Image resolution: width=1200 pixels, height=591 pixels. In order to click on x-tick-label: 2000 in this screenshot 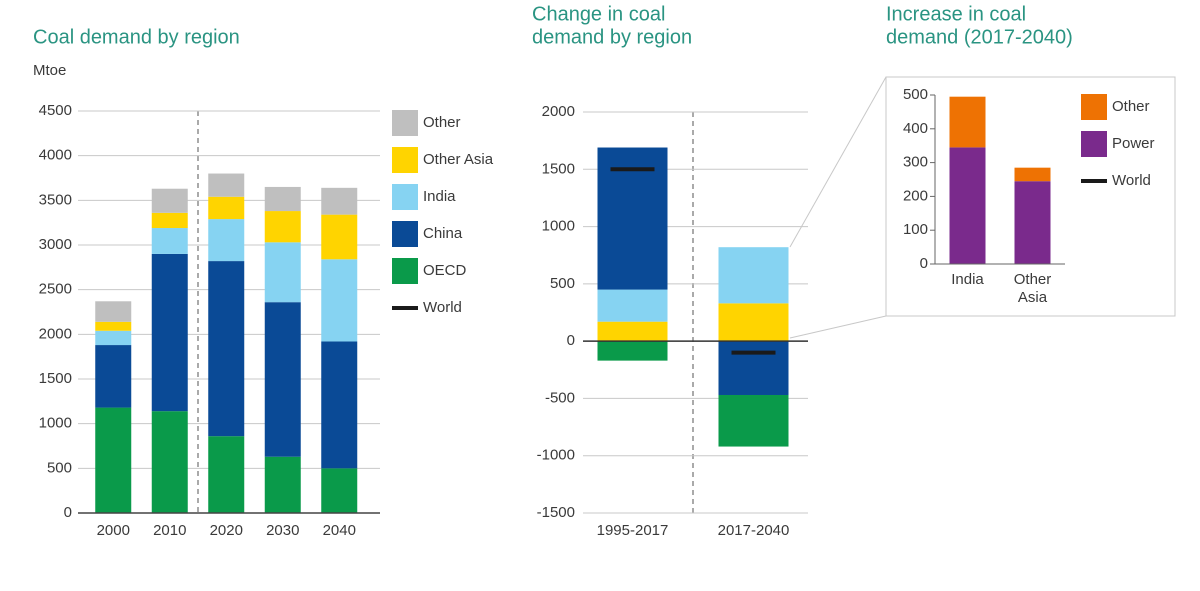, I will do `click(113, 530)`.